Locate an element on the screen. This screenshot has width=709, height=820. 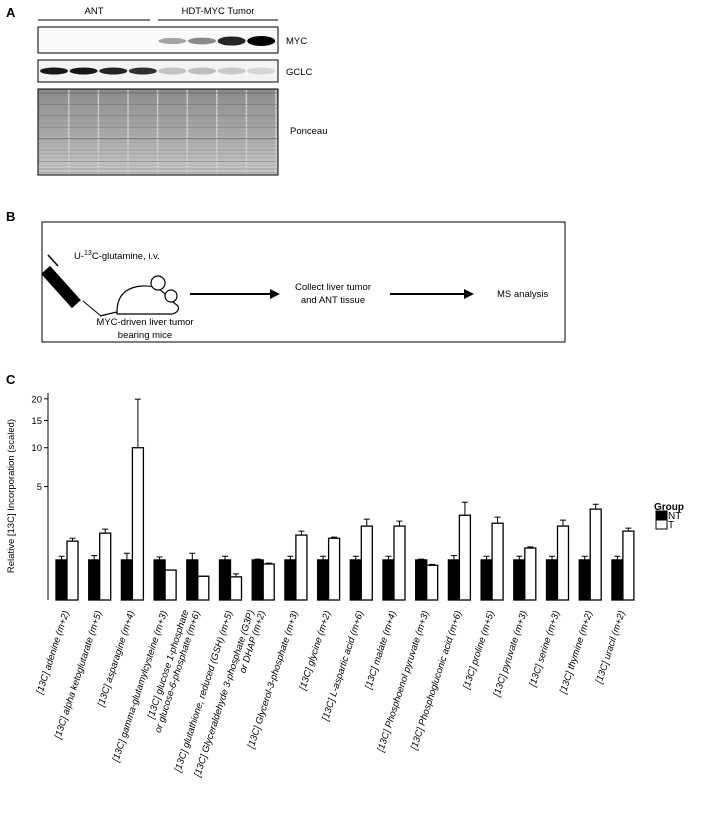
tracer-text: C-glutamine, i.v. is located at coordinates (126, 256).